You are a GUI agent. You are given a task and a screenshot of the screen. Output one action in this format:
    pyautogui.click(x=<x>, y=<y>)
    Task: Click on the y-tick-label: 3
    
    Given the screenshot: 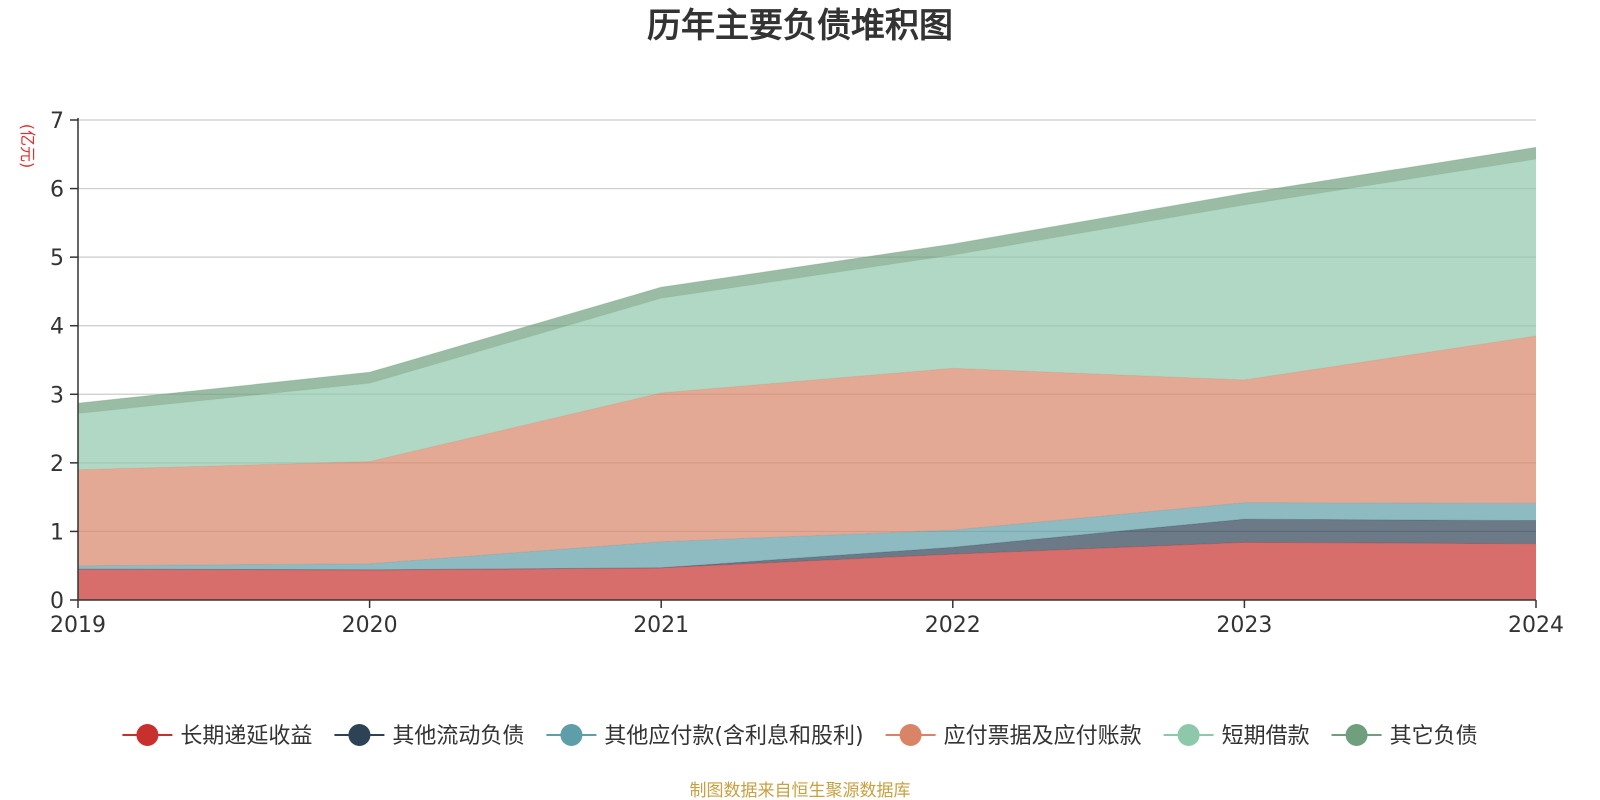 What is the action you would take?
    pyautogui.click(x=57, y=395)
    